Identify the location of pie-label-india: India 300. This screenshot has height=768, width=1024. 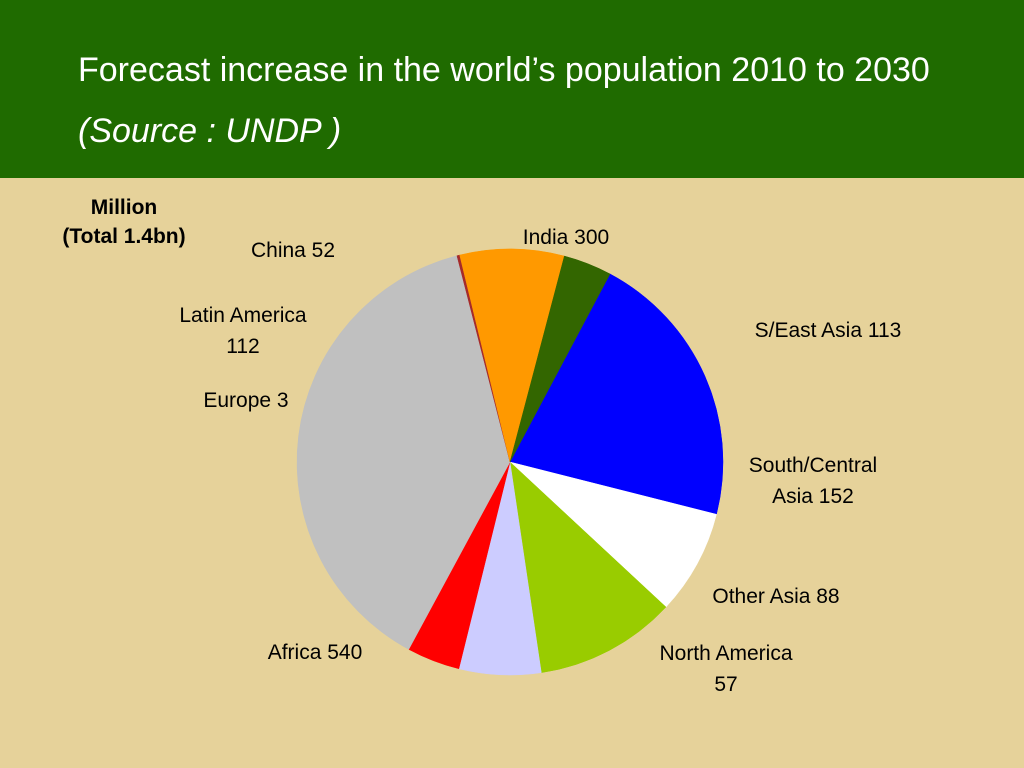
(566, 237).